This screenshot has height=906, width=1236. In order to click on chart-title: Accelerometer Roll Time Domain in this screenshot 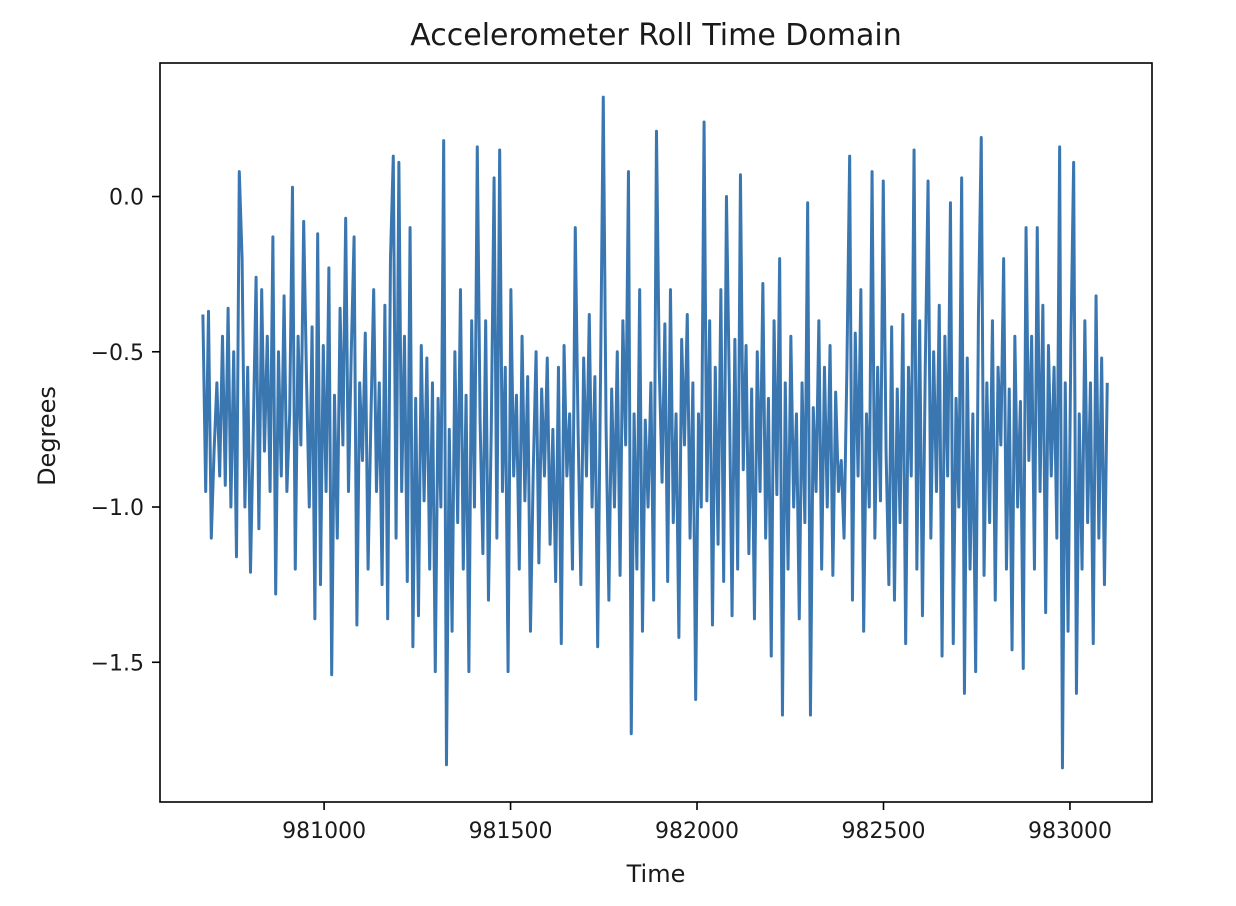, I will do `click(655, 35)`.